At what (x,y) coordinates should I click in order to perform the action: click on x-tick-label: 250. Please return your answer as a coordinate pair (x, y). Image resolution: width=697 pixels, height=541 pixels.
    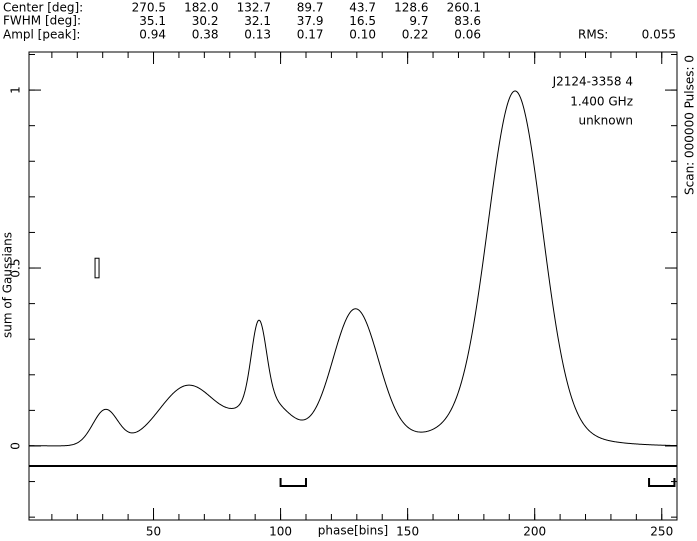
    Looking at the image, I should click on (661, 532).